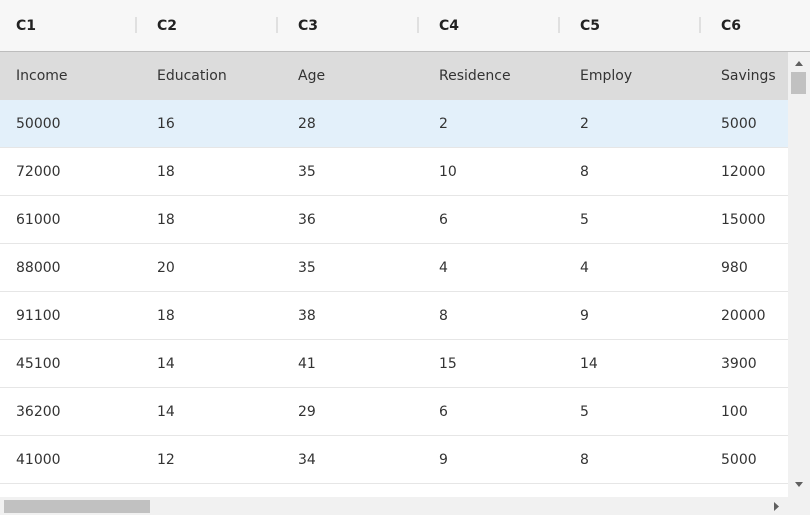 Image resolution: width=810 pixels, height=519 pixels. Describe the element at coordinates (798, 83) in the screenshot. I see `vertical-scroll-thumb` at that location.